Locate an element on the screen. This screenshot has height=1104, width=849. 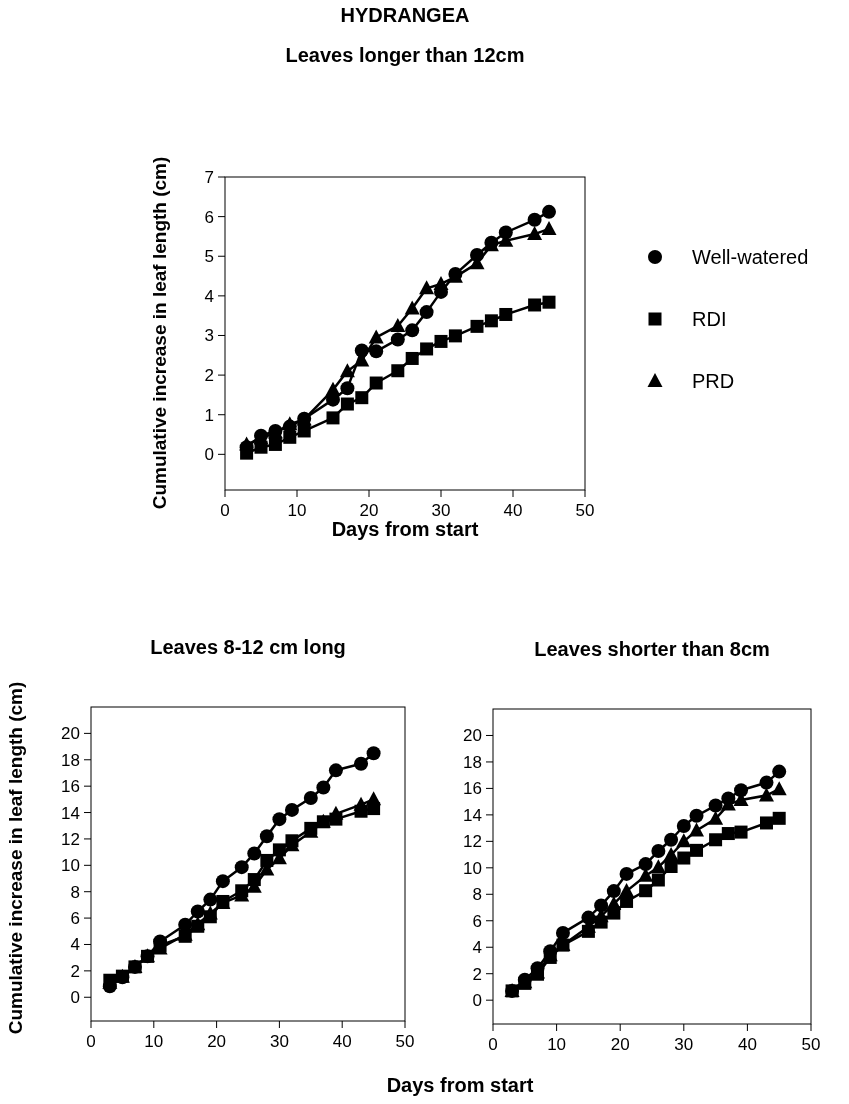
legend-label: Well-watered is located at coordinates (750, 257).